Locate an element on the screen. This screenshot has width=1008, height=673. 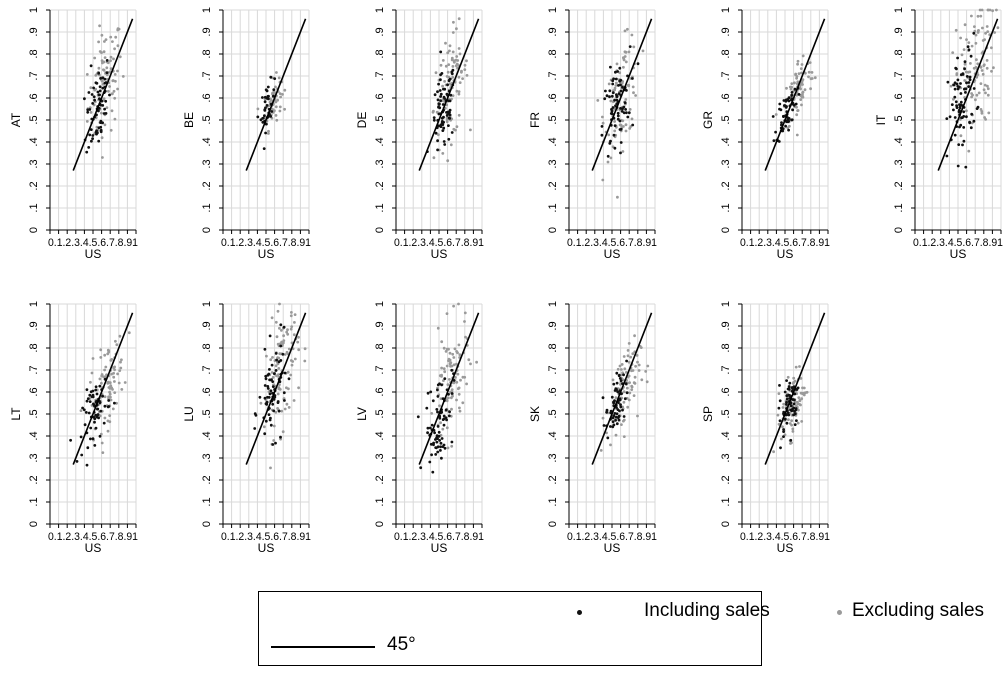
x-tick-labels: 0.1.2.3.4.5.6.7.8.91 is located at coordinates (958, 243).